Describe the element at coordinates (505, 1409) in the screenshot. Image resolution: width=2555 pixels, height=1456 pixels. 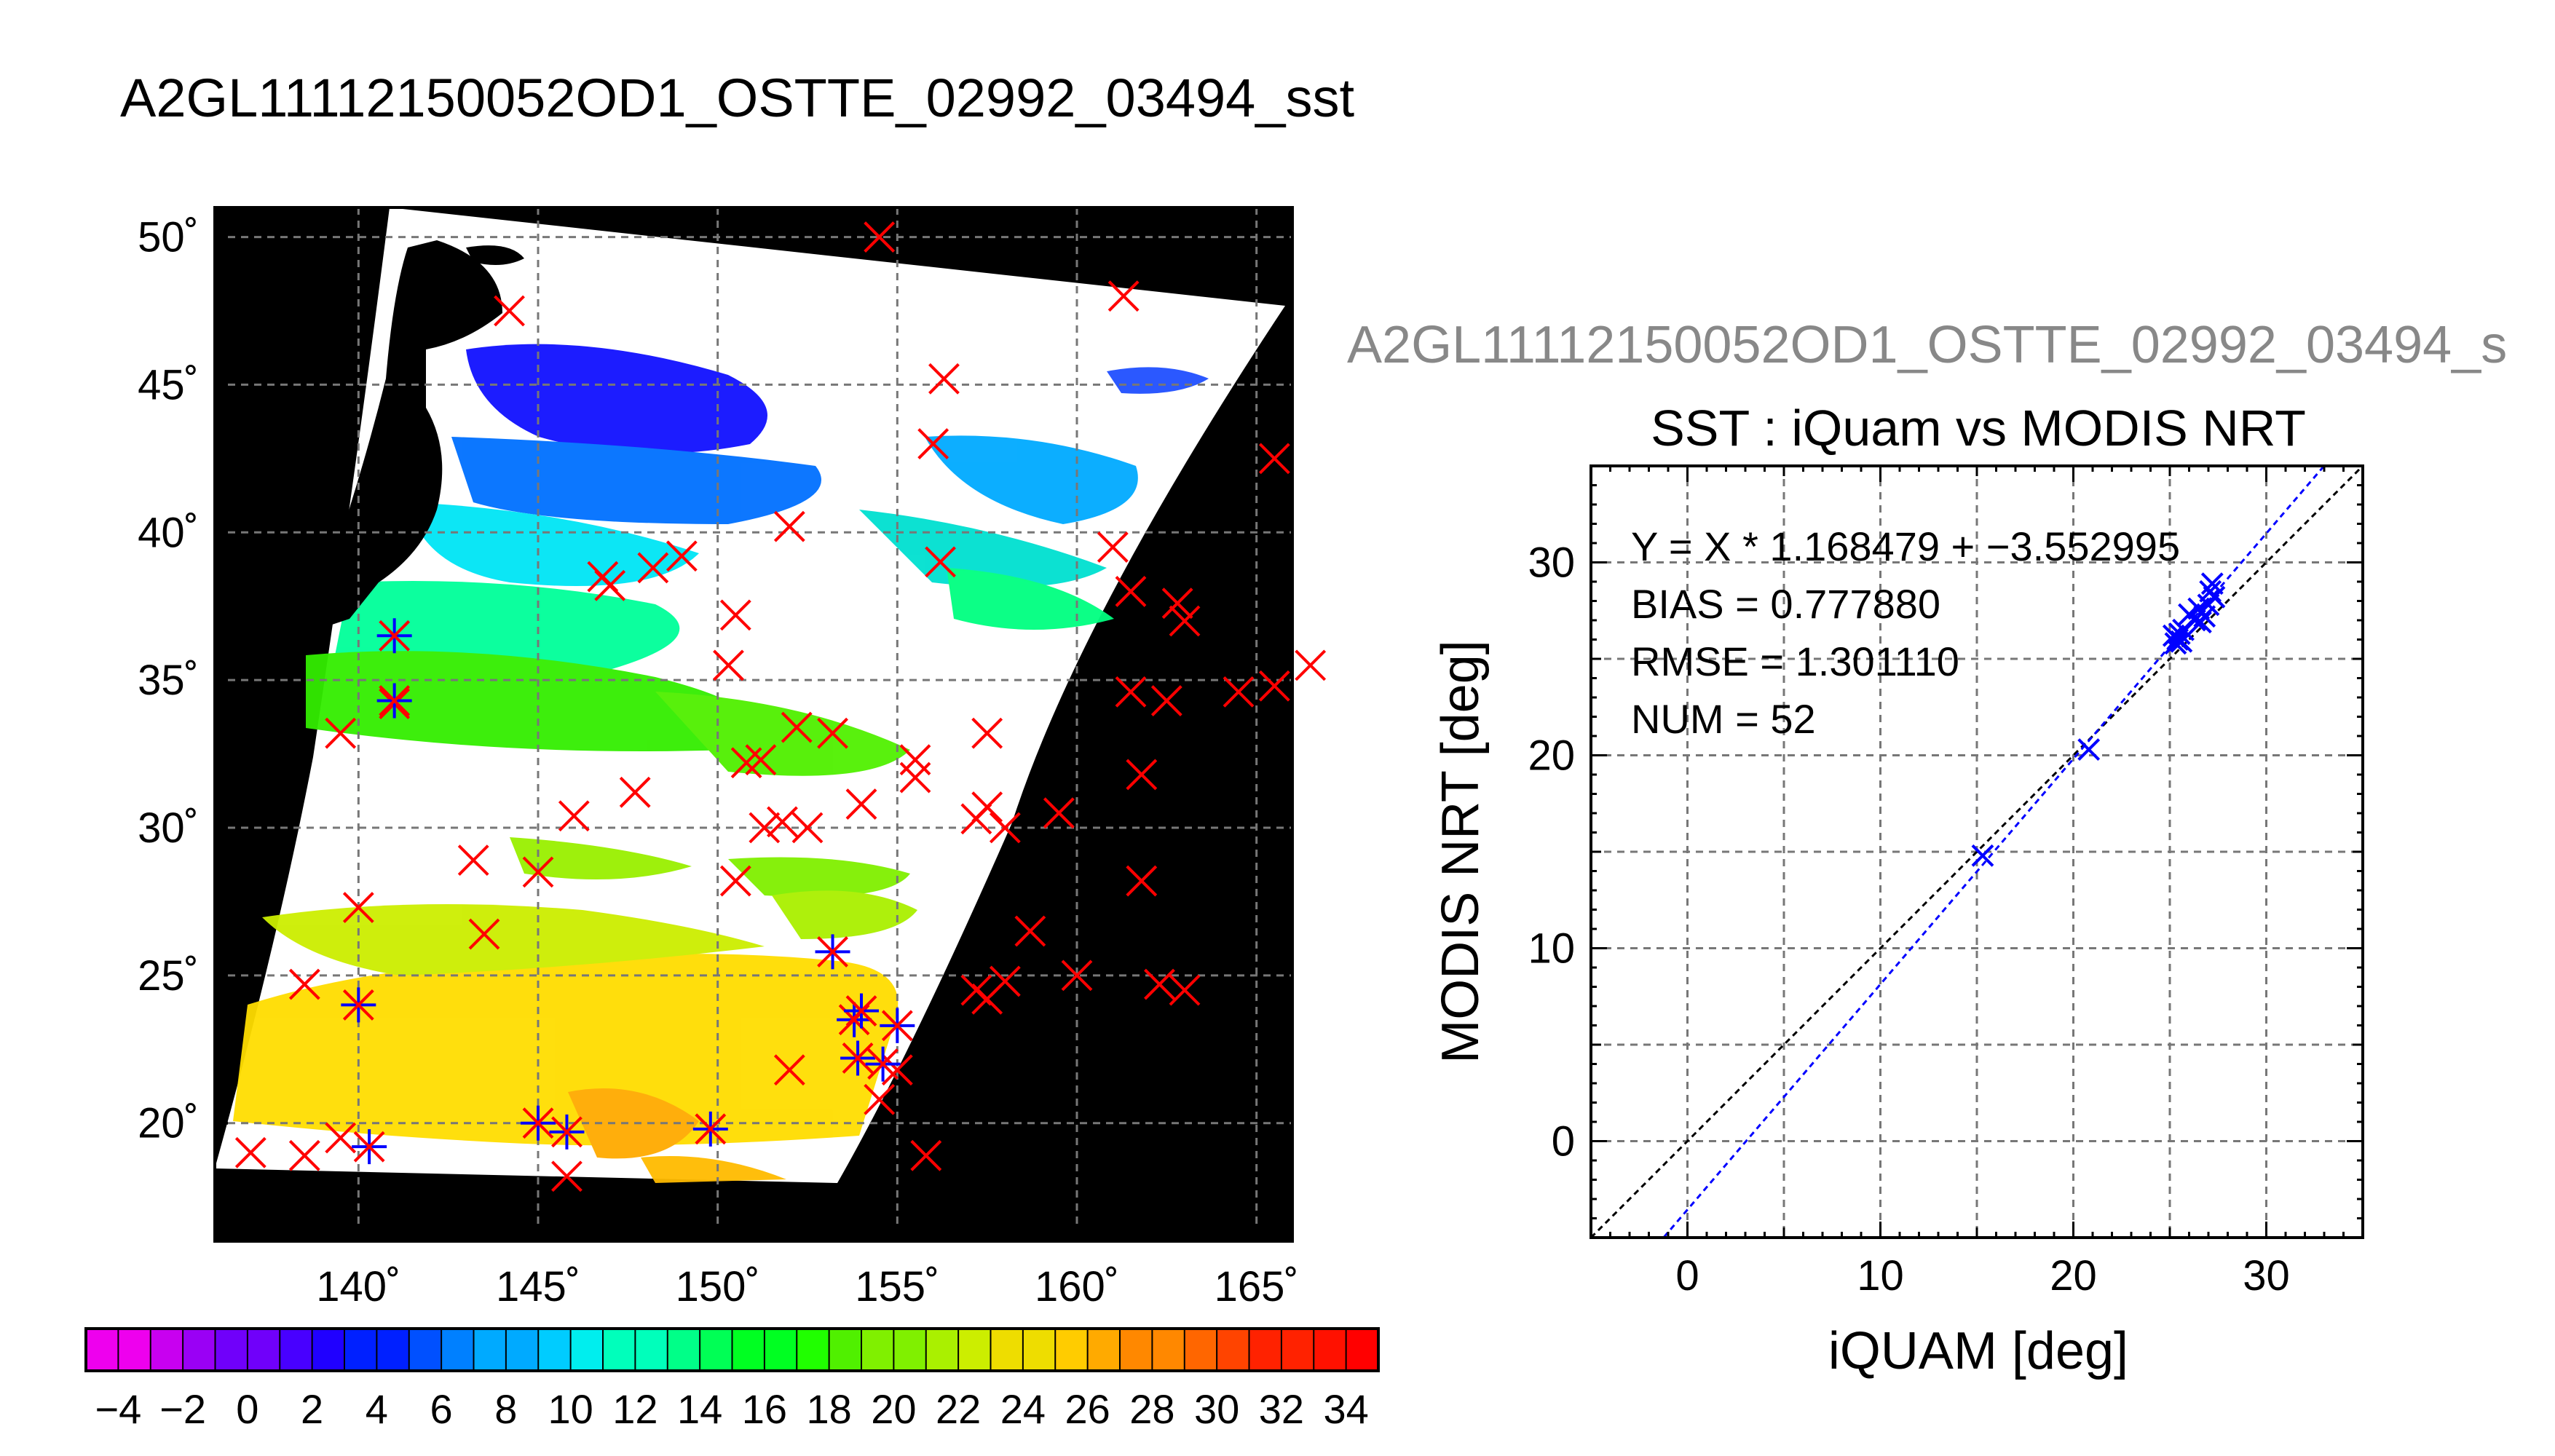
I see `colorbar-tick-label: 8` at that location.